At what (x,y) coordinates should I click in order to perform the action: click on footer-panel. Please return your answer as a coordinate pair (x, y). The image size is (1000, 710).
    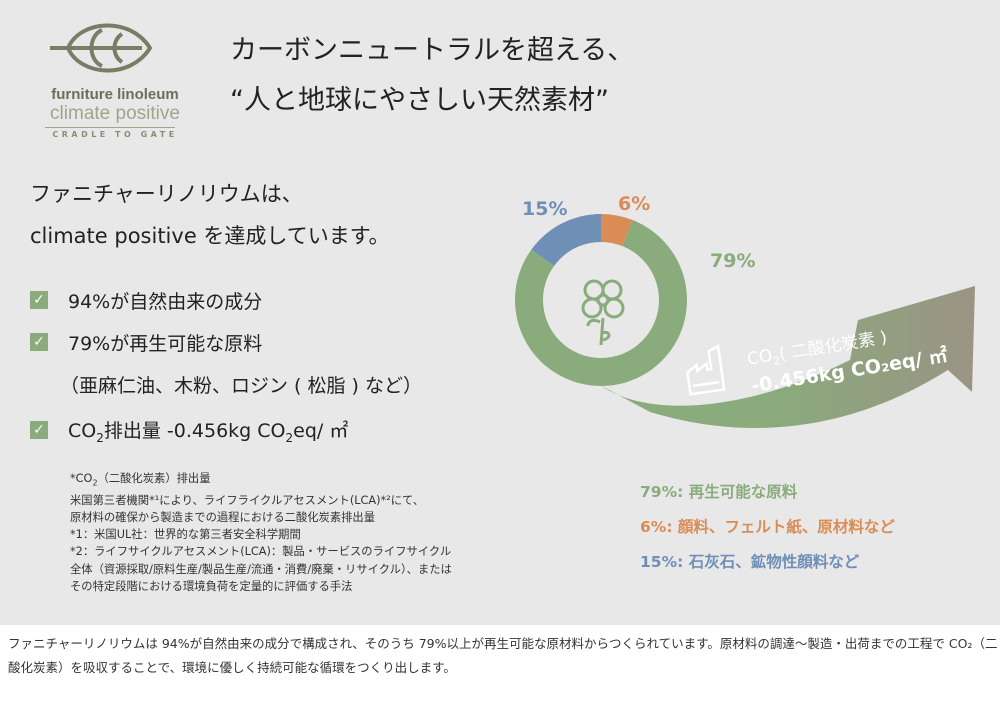
    Looking at the image, I should click on (500, 667).